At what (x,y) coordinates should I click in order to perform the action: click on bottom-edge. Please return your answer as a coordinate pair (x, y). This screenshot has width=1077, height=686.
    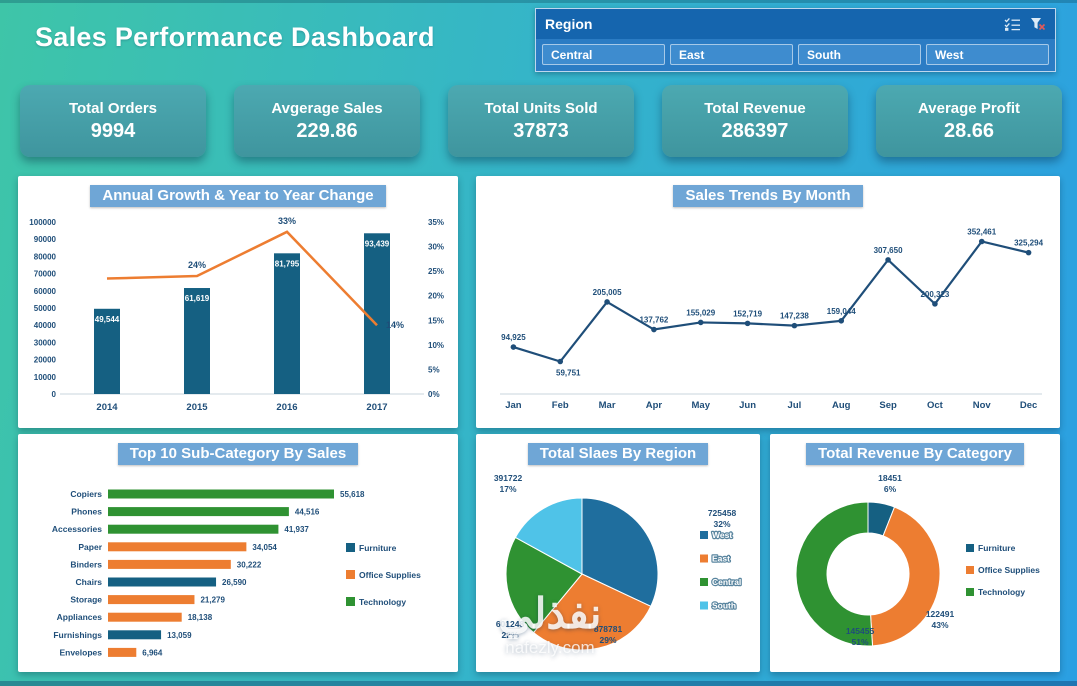
    Looking at the image, I should click on (538, 683).